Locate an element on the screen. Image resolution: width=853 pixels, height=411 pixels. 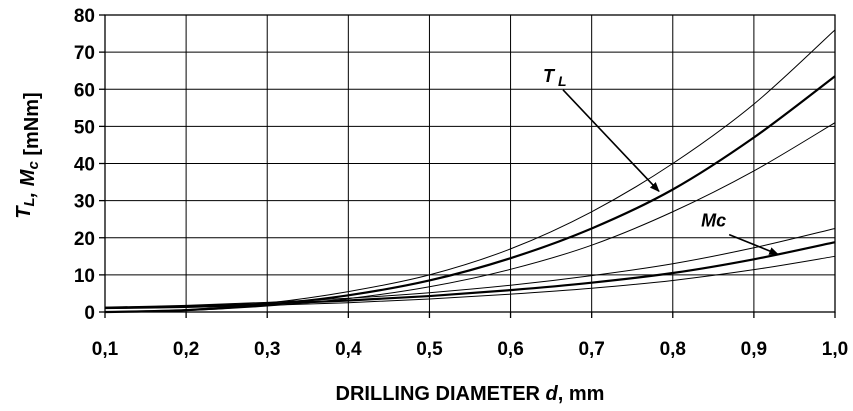
y-tick-label: 0 is located at coordinates (89, 313).